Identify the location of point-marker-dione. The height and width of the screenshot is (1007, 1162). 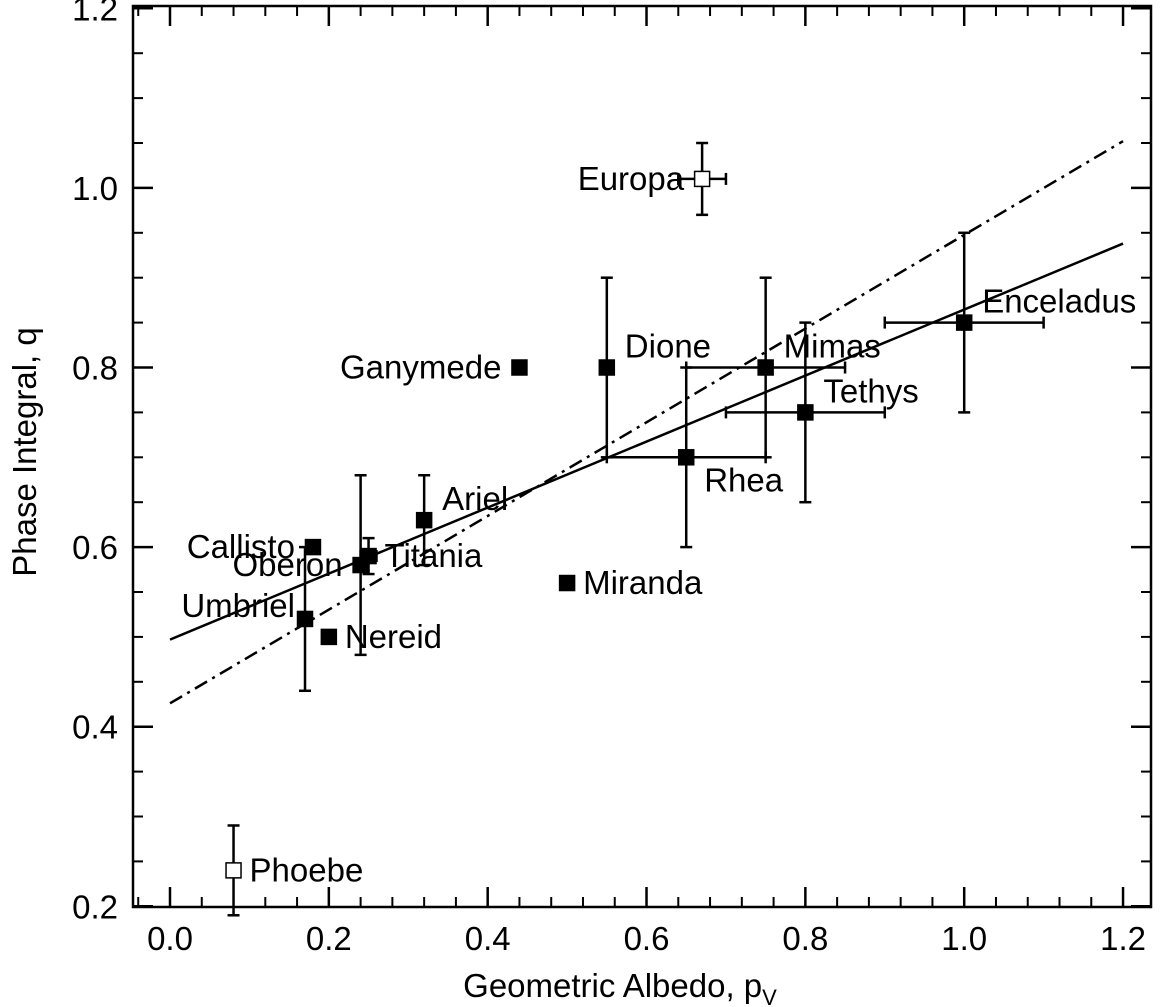
(607, 367).